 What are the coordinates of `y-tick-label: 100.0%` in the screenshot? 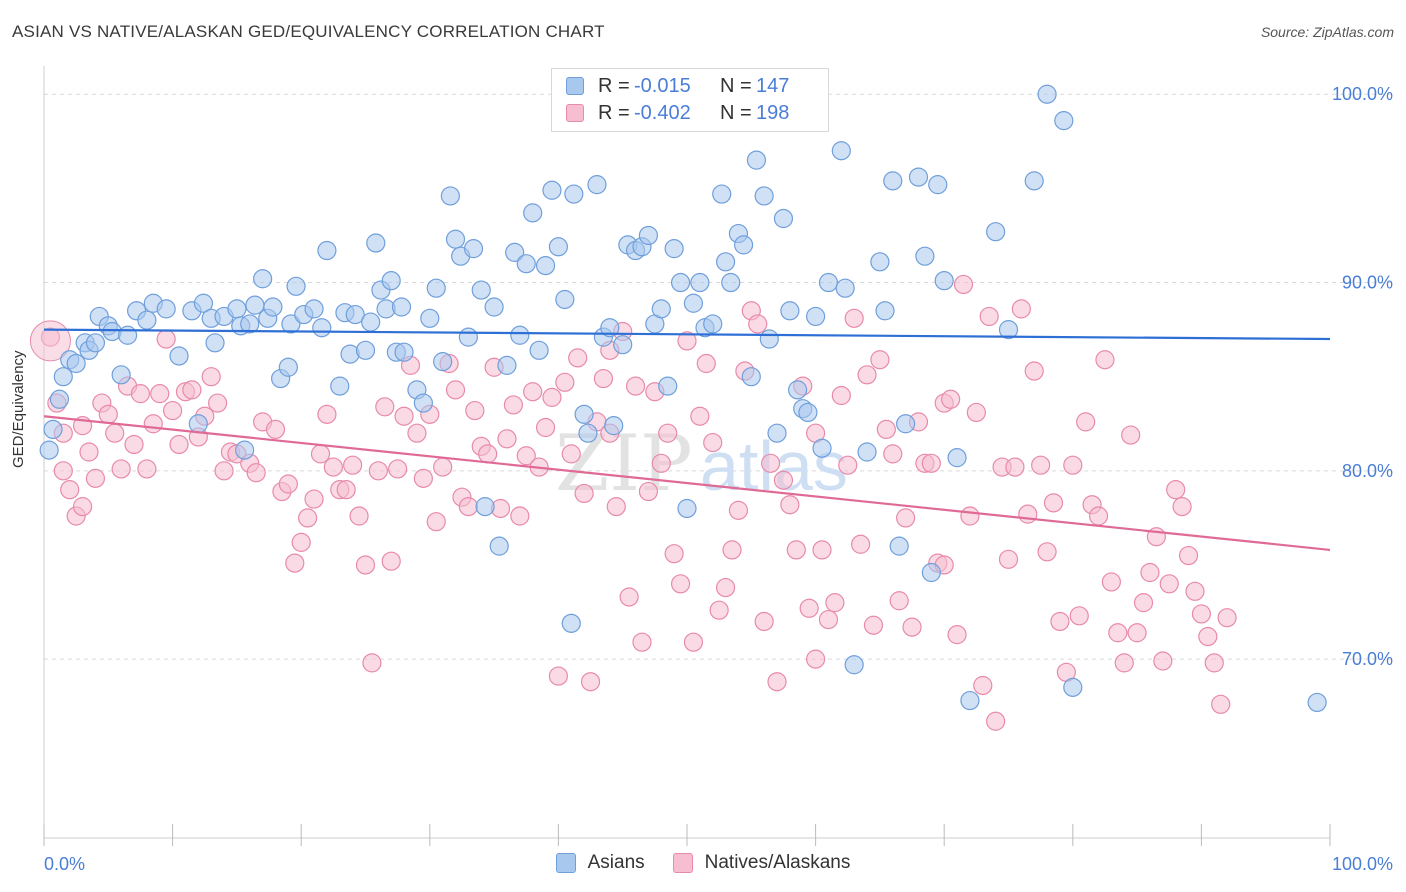 It's located at (1362, 94).